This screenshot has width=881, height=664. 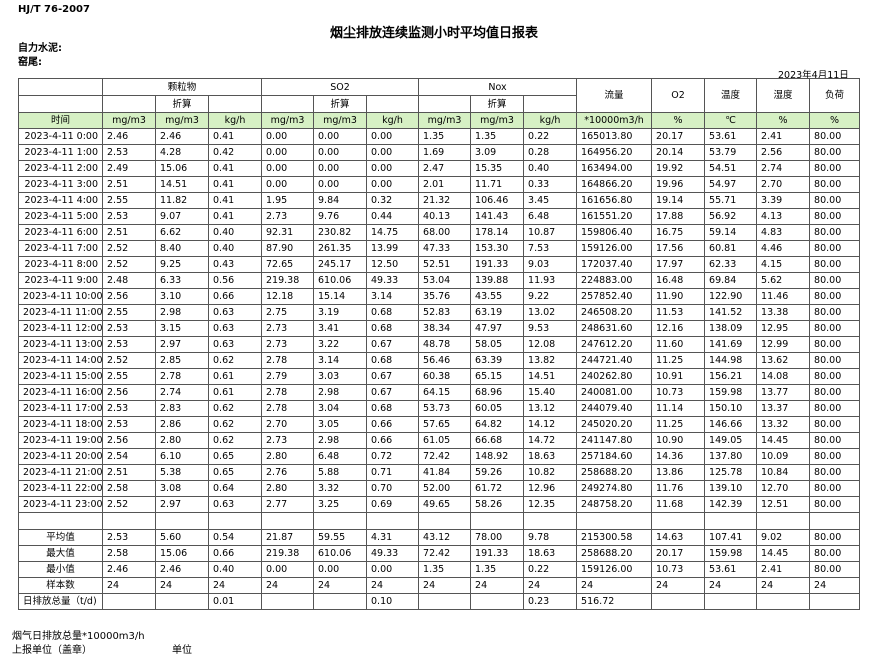 I want to click on value-cell: 63.39, so click(x=497, y=360).